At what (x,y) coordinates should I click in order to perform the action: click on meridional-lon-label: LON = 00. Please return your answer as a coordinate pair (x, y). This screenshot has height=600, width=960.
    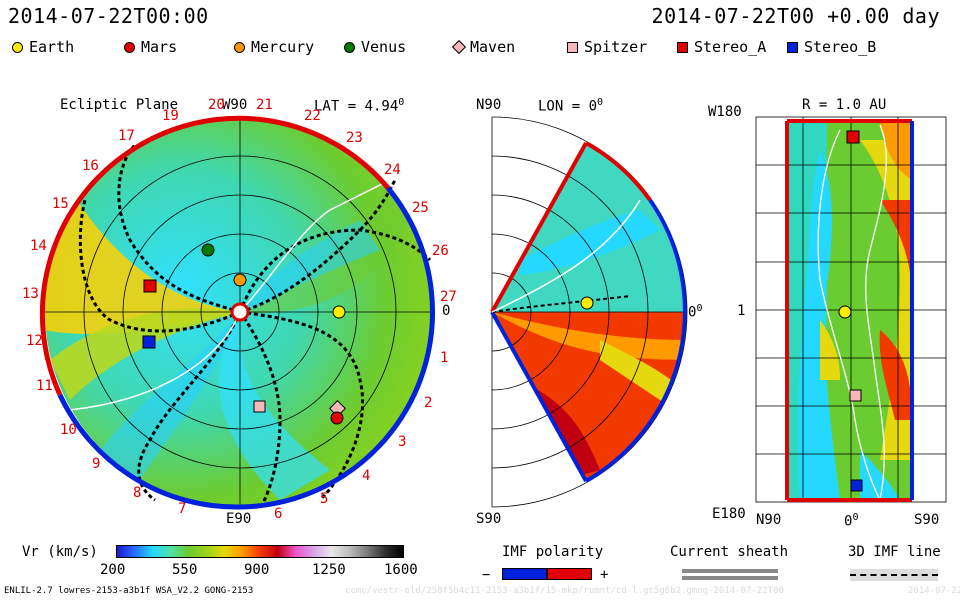
    Looking at the image, I should click on (571, 106).